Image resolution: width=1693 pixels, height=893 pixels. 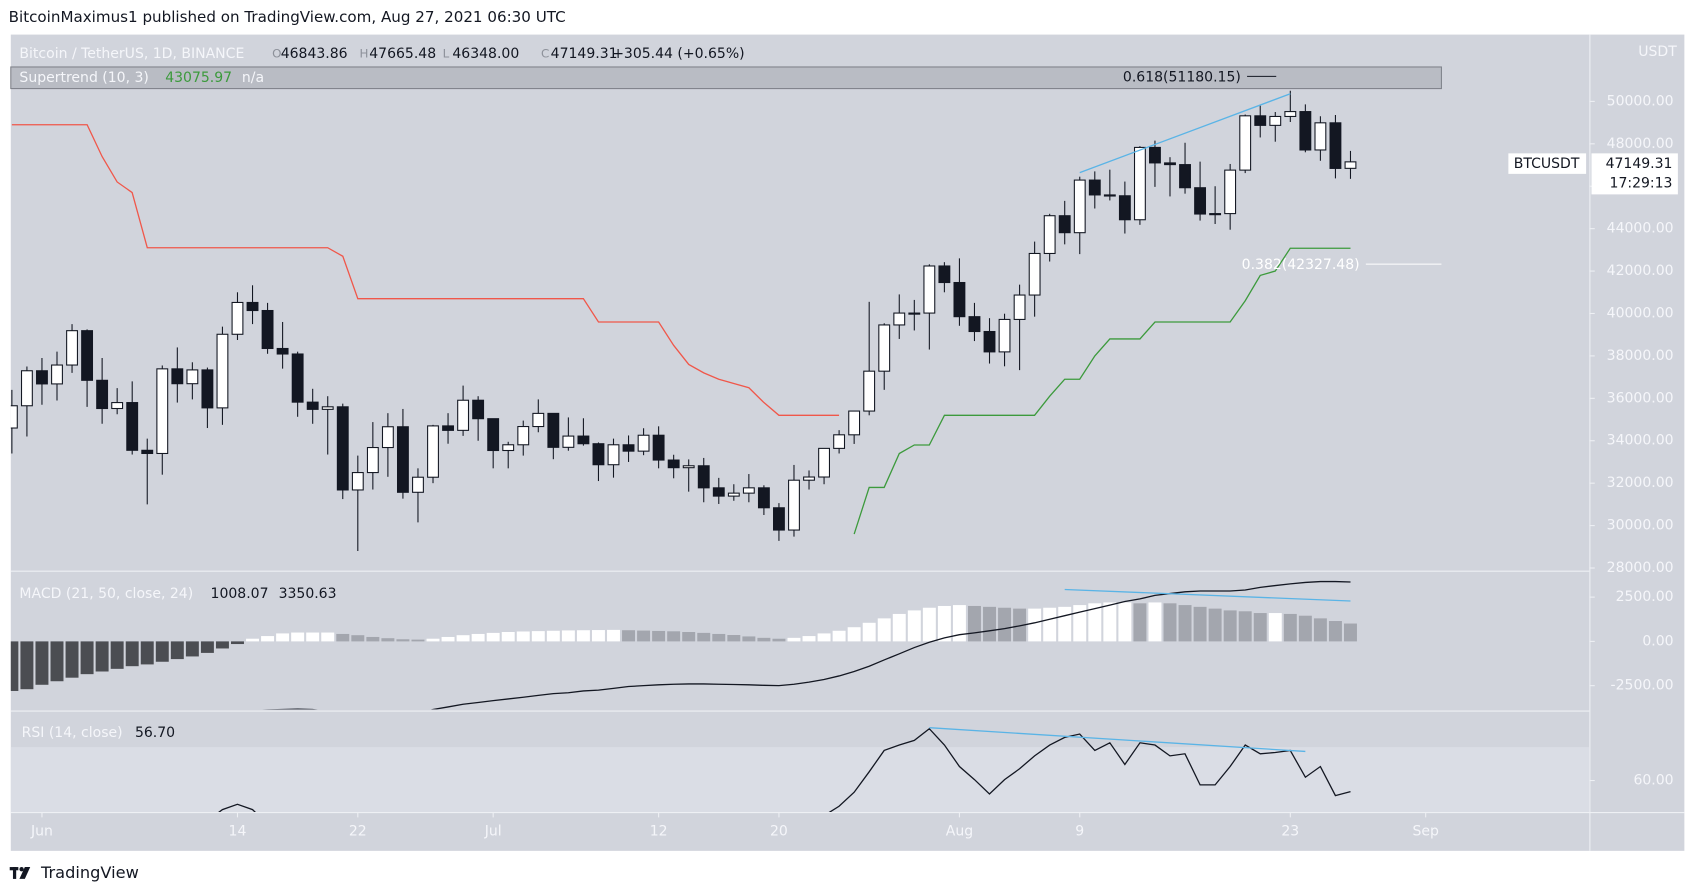 What do you see at coordinates (1641, 184) in the screenshot?
I see `tag-countdown: 17:29:13` at bounding box center [1641, 184].